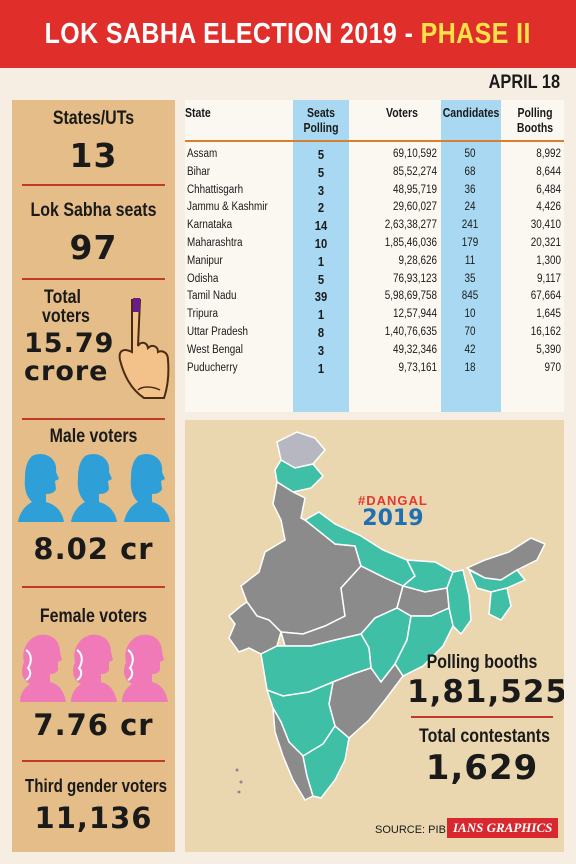 This screenshot has width=576, height=864. I want to click on booths-label: Polling booths, so click(482, 662).